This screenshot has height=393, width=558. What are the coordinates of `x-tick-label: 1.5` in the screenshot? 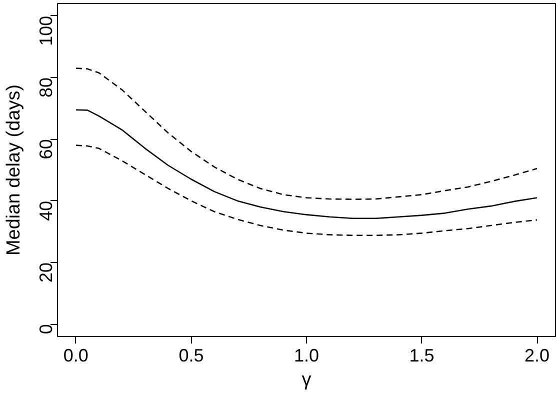 It's located at (421, 356).